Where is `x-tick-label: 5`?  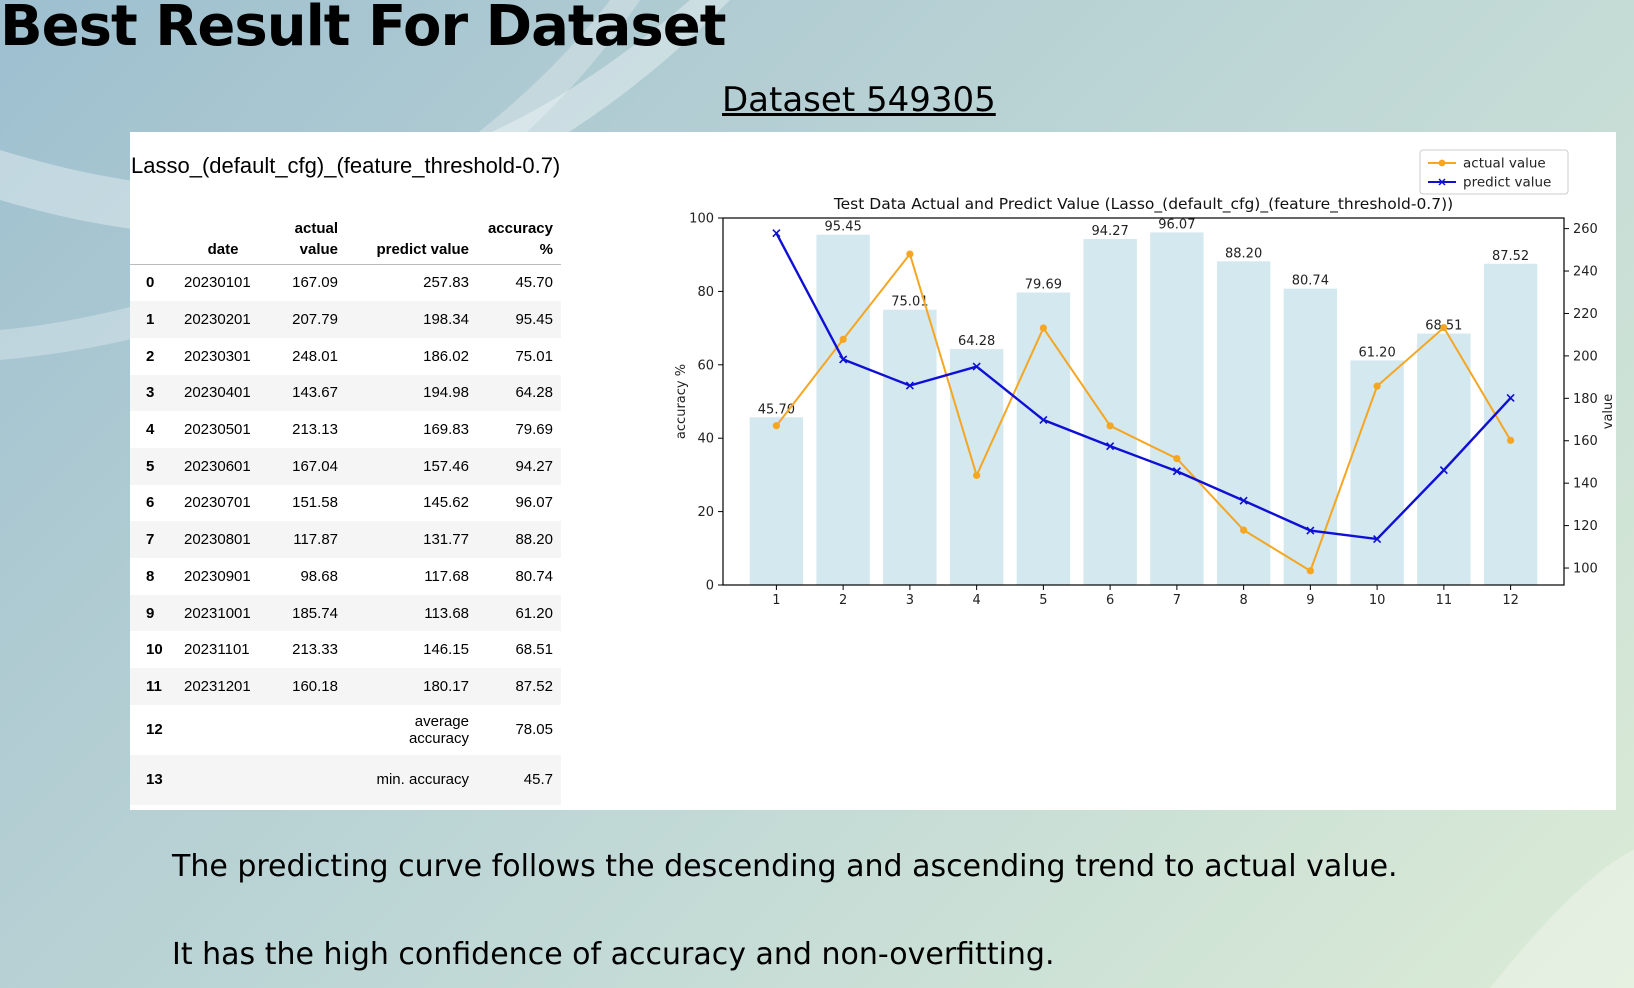
x-tick-label: 5 is located at coordinates (1043, 600).